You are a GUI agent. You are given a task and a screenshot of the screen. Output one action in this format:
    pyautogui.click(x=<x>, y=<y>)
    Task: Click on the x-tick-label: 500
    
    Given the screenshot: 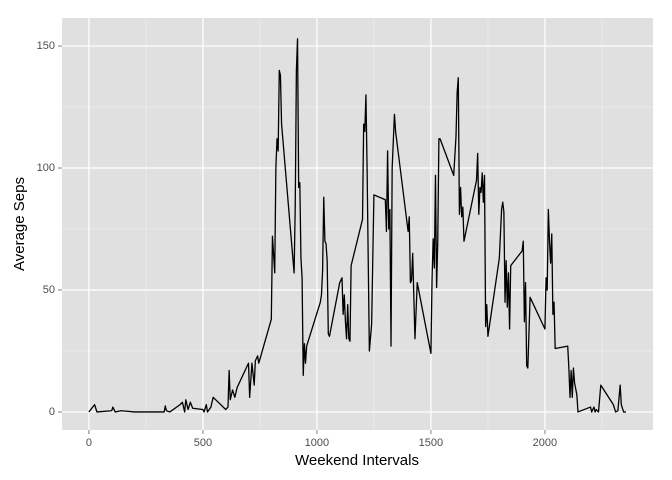 What is the action you would take?
    pyautogui.click(x=203, y=443)
    